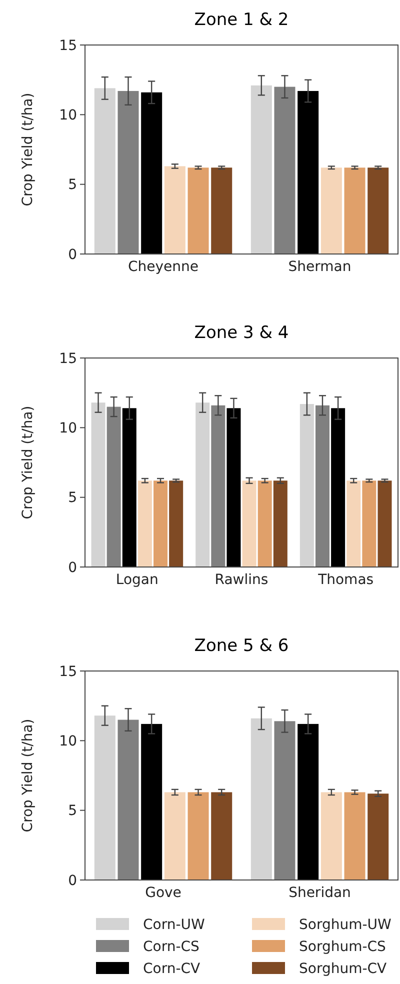 This screenshot has width=400, height=984. Describe the element at coordinates (241, 333) in the screenshot. I see `chart-title: Zone 3 & 4` at that location.